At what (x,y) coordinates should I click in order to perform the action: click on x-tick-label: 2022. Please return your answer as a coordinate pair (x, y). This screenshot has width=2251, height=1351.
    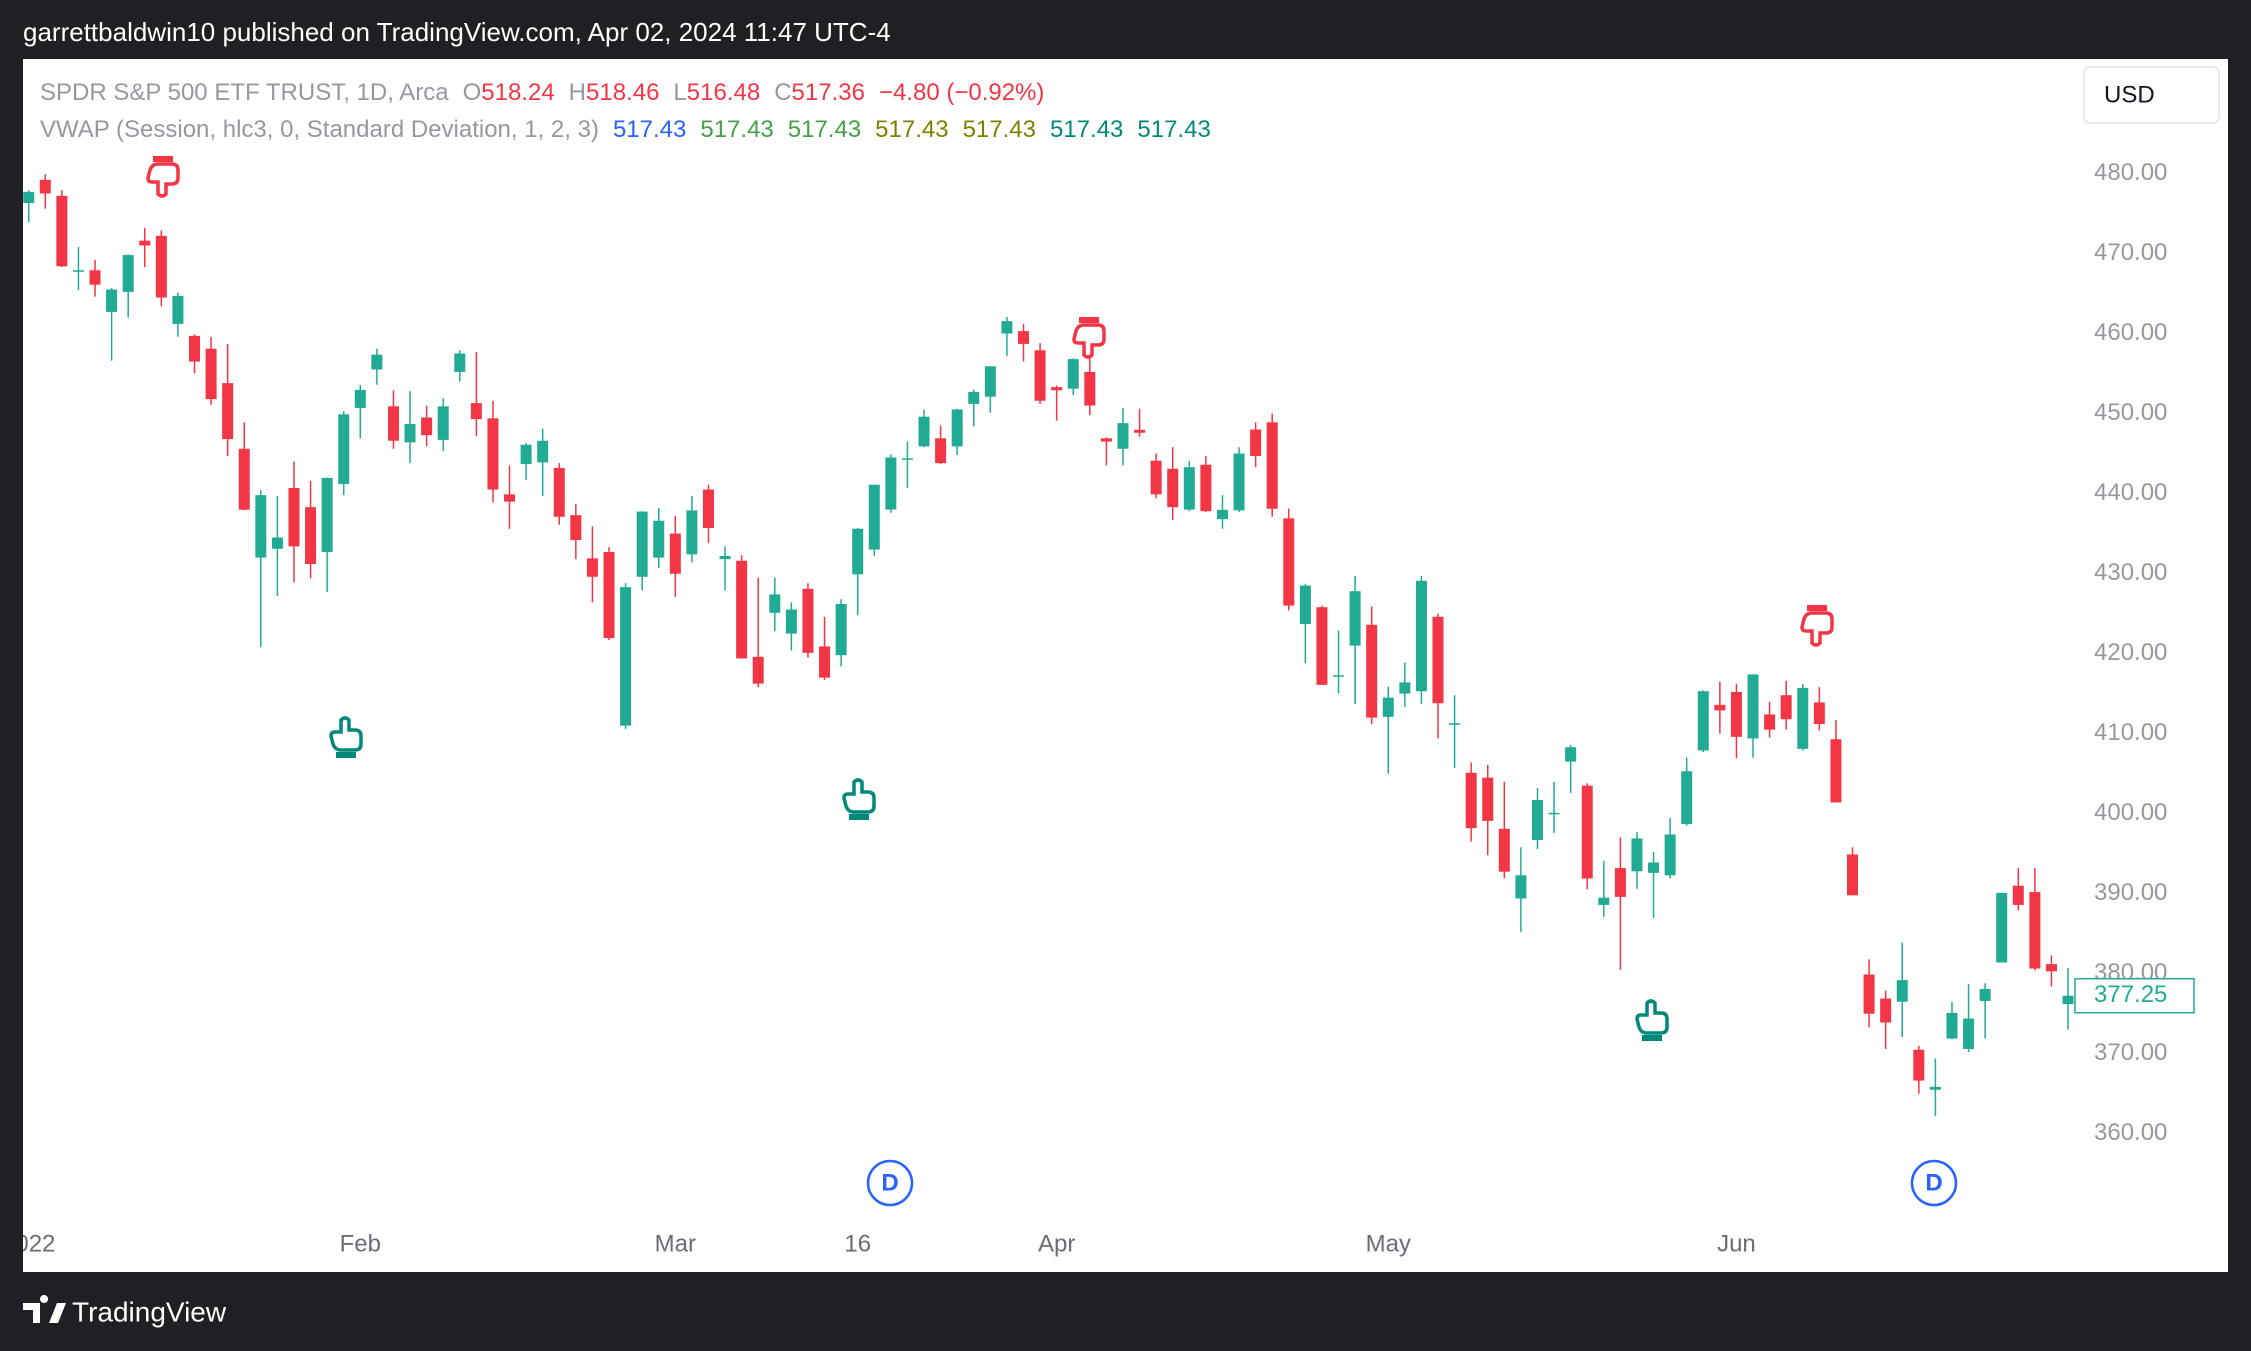
    Looking at the image, I should click on (28, 1243).